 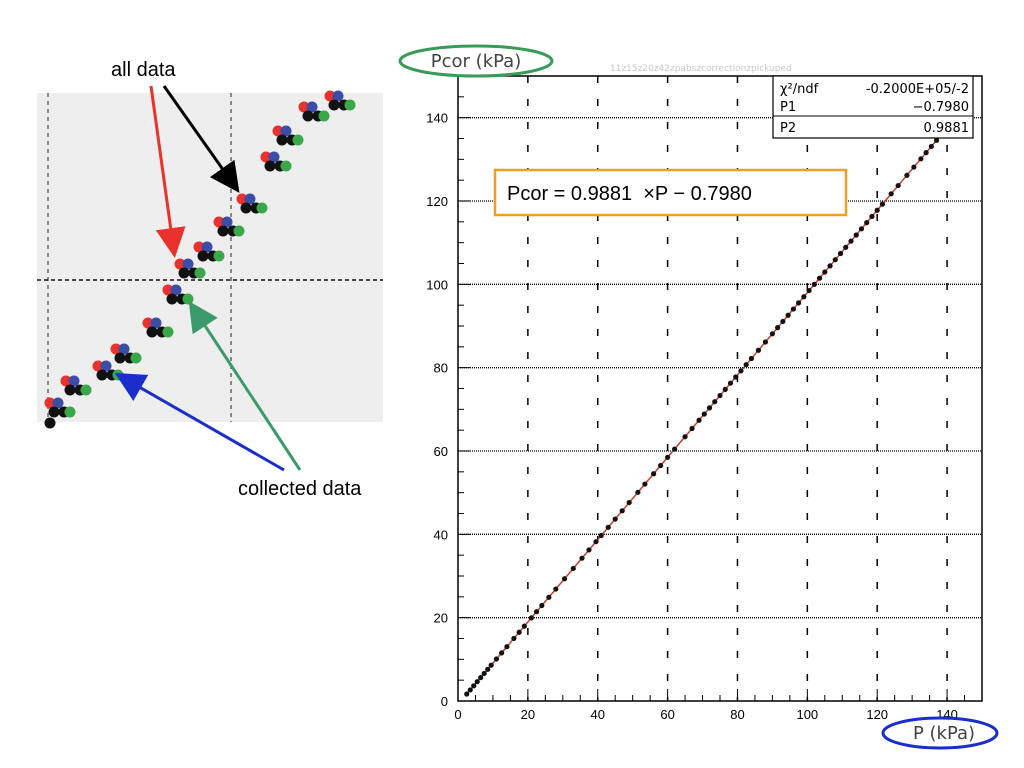 What do you see at coordinates (807, 714) in the screenshot?
I see `x-tick-label: 100` at bounding box center [807, 714].